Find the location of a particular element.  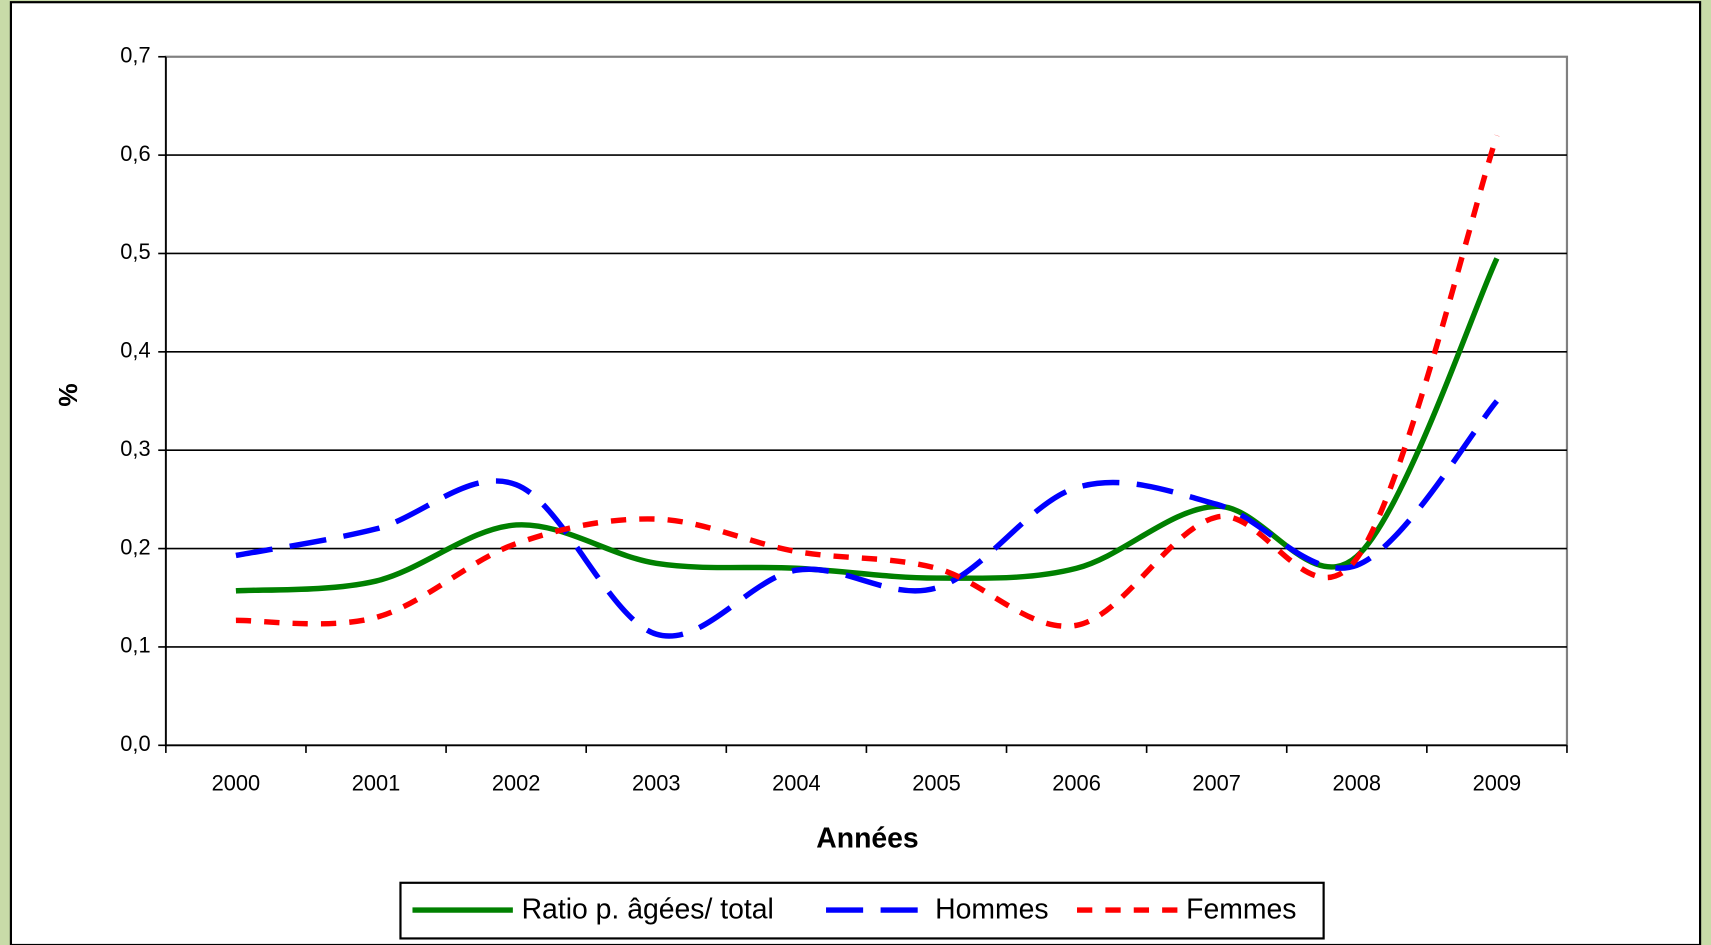

x-tick-label: 2004 is located at coordinates (796, 782).